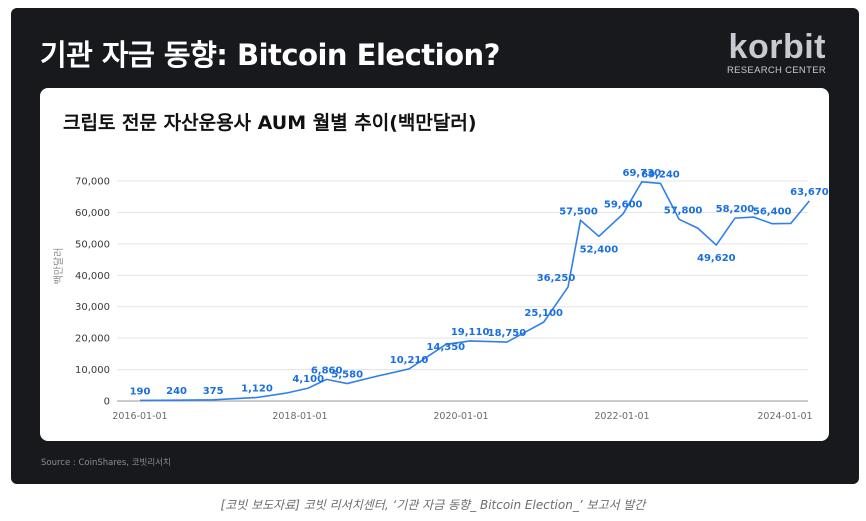 Image resolution: width=866 pixels, height=521 pixels. What do you see at coordinates (683, 210) in the screenshot?
I see `data-label-57800: 57,800` at bounding box center [683, 210].